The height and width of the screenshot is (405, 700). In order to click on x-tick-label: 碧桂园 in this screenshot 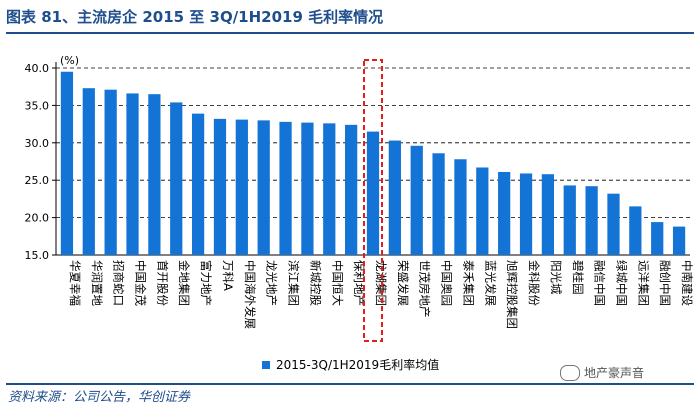, I will do `click(578, 277)`.